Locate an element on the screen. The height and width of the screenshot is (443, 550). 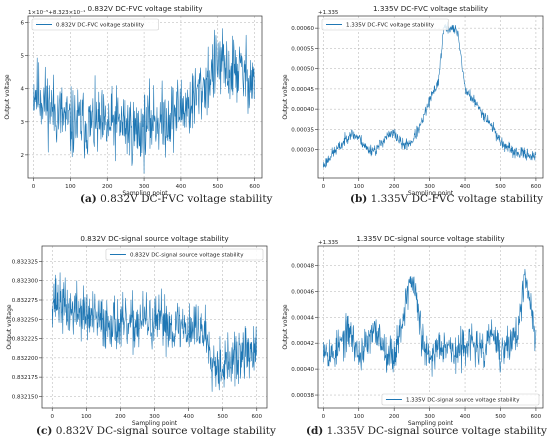
plot-area is located at coordinates (430, 327).